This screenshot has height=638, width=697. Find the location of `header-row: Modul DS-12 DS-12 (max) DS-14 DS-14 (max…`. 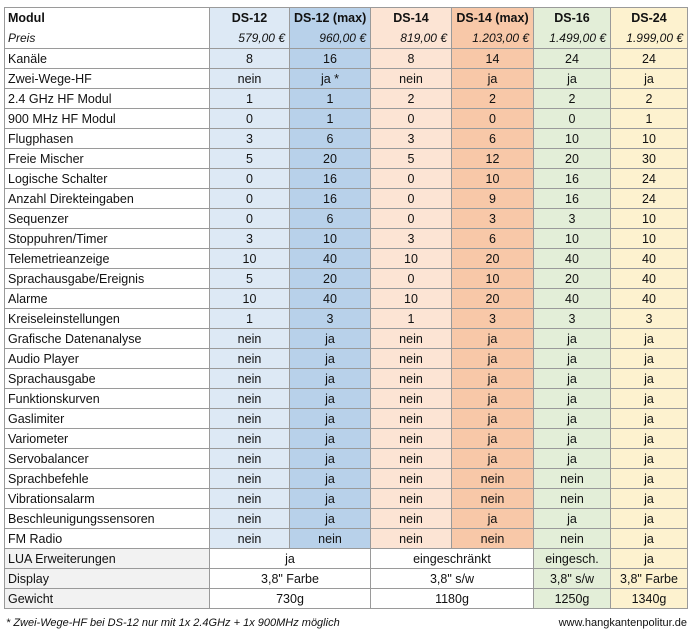

header-row: Modul DS-12 DS-12 (max) DS-14 DS-14 (max… is located at coordinates (346, 17).